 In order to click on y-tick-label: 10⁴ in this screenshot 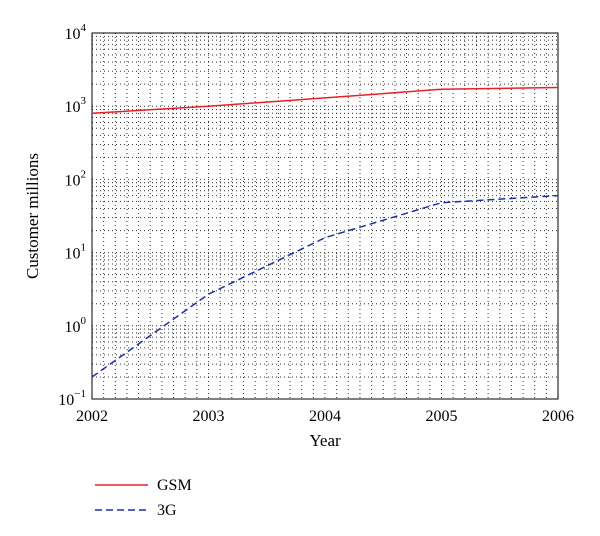, I will do `click(76, 32)`.